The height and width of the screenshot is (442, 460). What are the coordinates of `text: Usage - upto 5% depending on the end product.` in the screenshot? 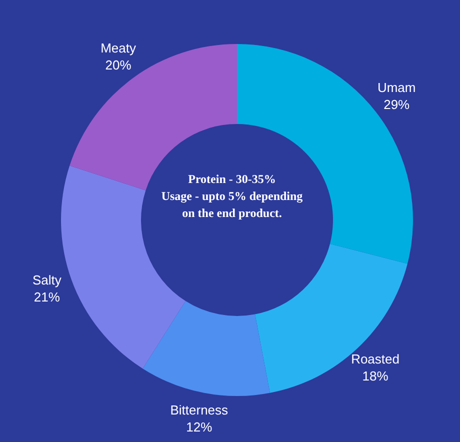 It's located at (232, 205).